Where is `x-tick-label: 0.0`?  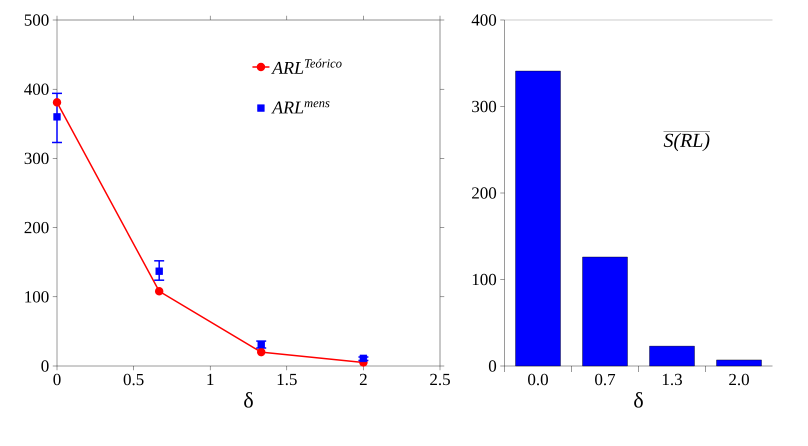 x-tick-label: 0.0 is located at coordinates (538, 380).